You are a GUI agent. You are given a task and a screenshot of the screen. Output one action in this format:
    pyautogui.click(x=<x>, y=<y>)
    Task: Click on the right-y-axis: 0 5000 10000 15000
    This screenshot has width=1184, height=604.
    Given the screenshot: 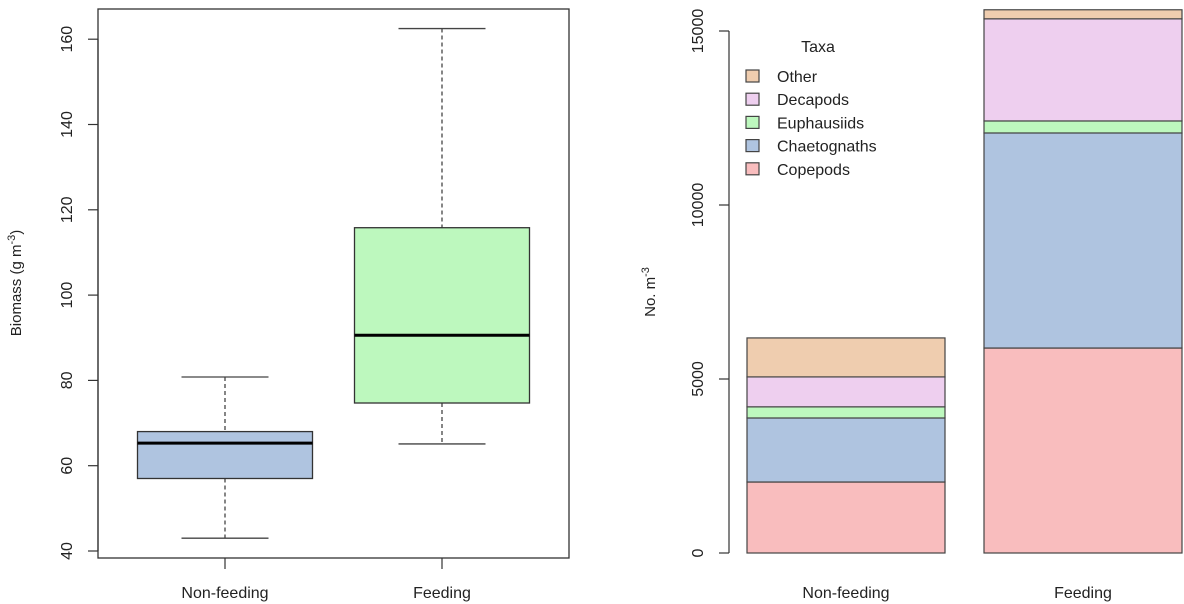 What is the action you would take?
    pyautogui.click(x=710, y=283)
    